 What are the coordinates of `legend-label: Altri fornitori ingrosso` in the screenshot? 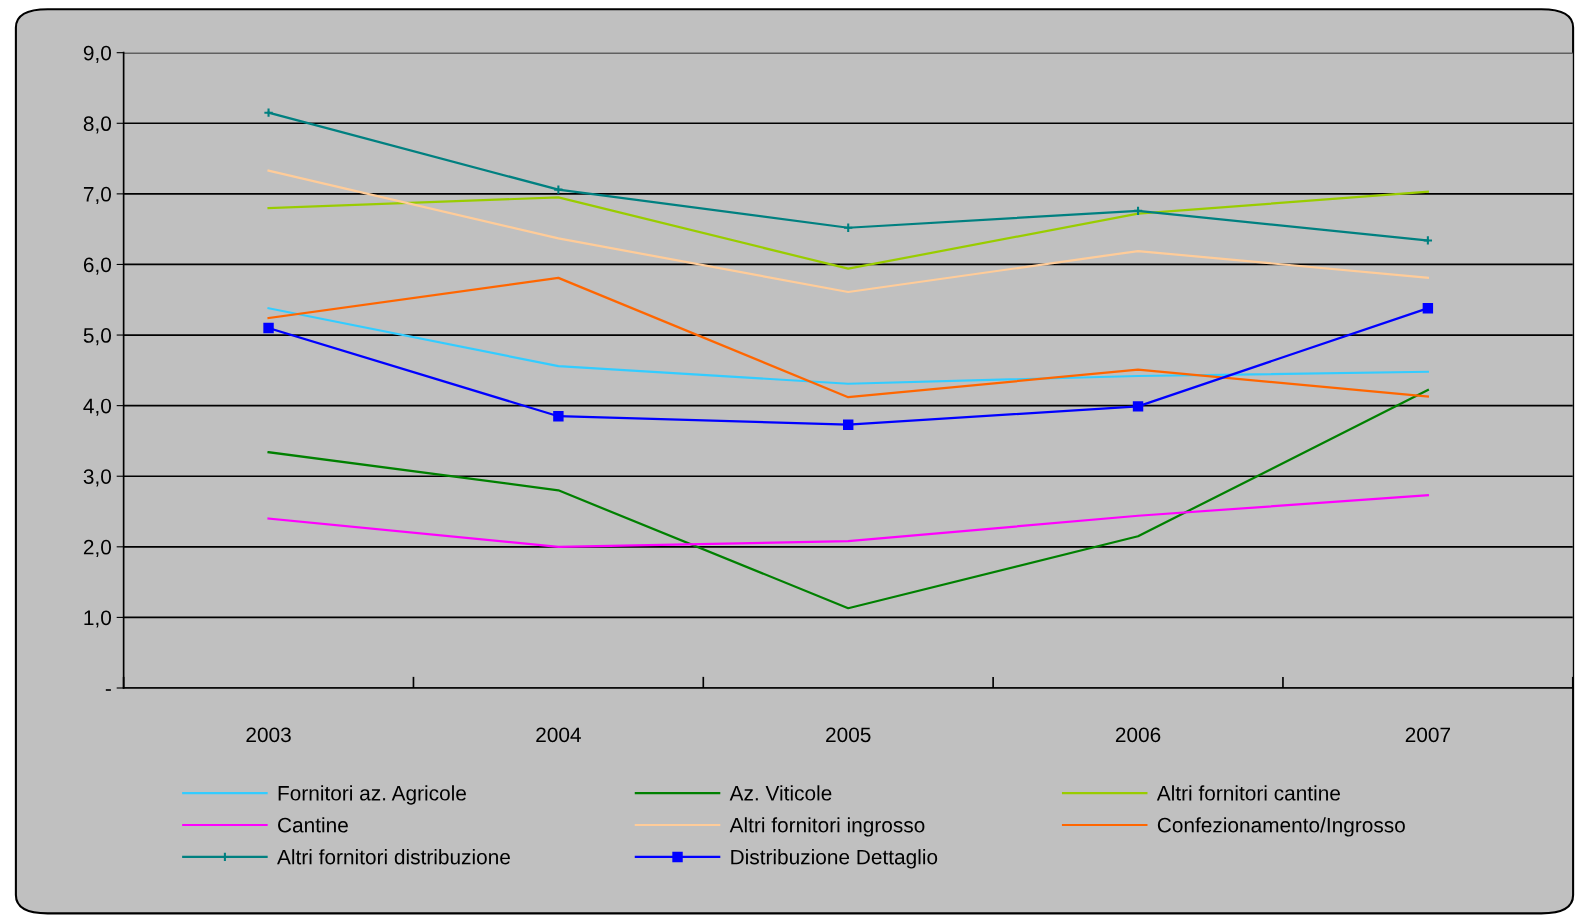 It's located at (827, 827).